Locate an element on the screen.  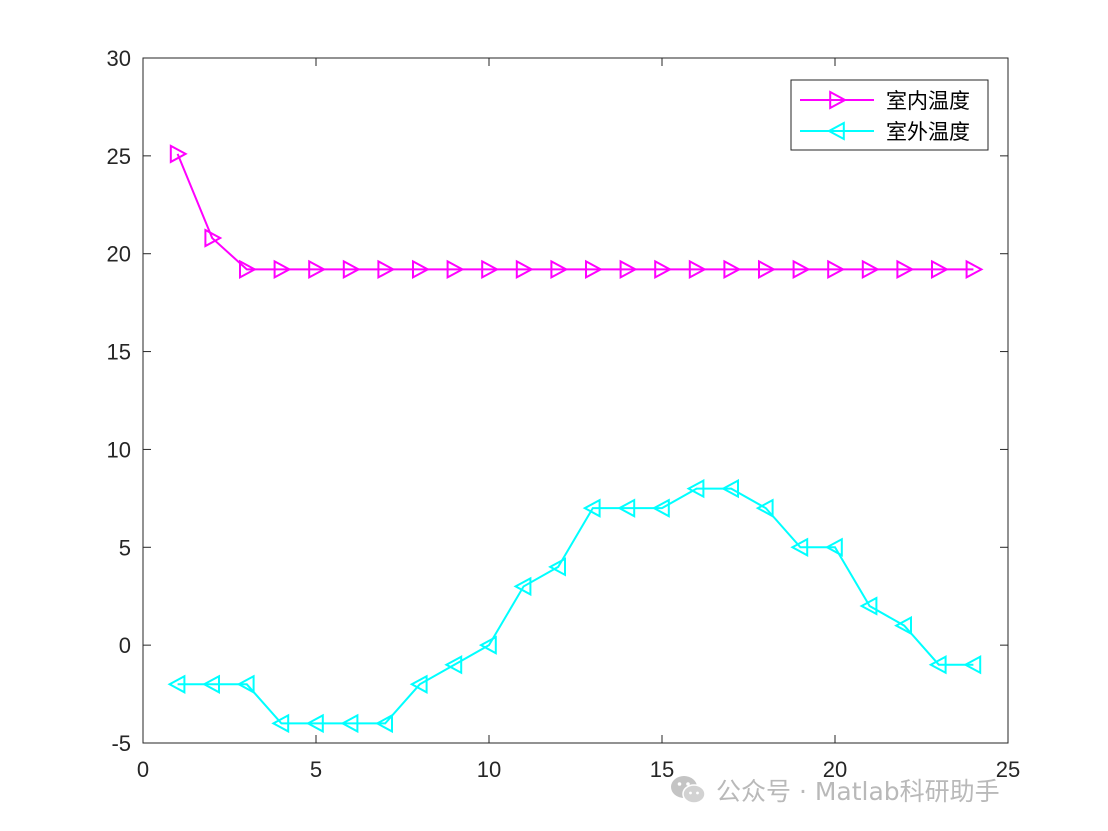
legend-marker-indoor is located at coordinates (838, 100).